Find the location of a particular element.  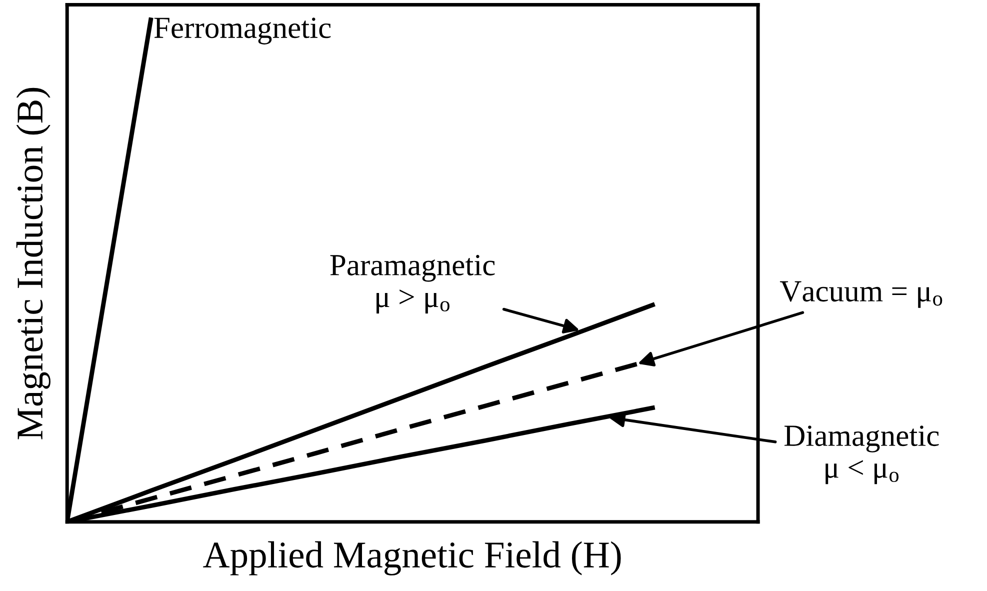

series-label: Paramagnetic μ > μ$_{o}$ is located at coordinates (412, 284).